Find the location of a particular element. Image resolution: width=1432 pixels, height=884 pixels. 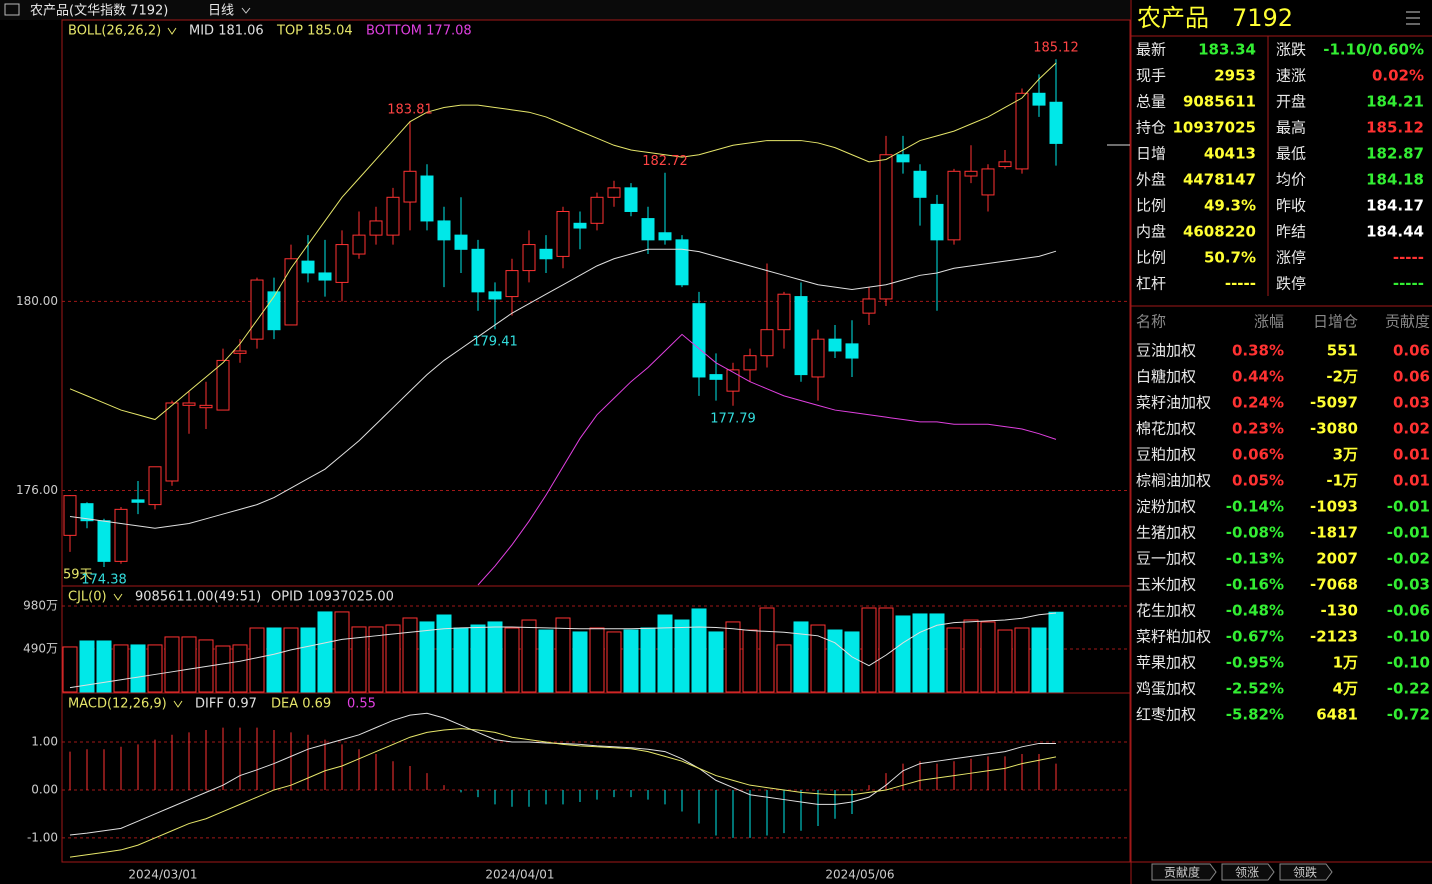

quote-value: 184.18 is located at coordinates (1395, 180).